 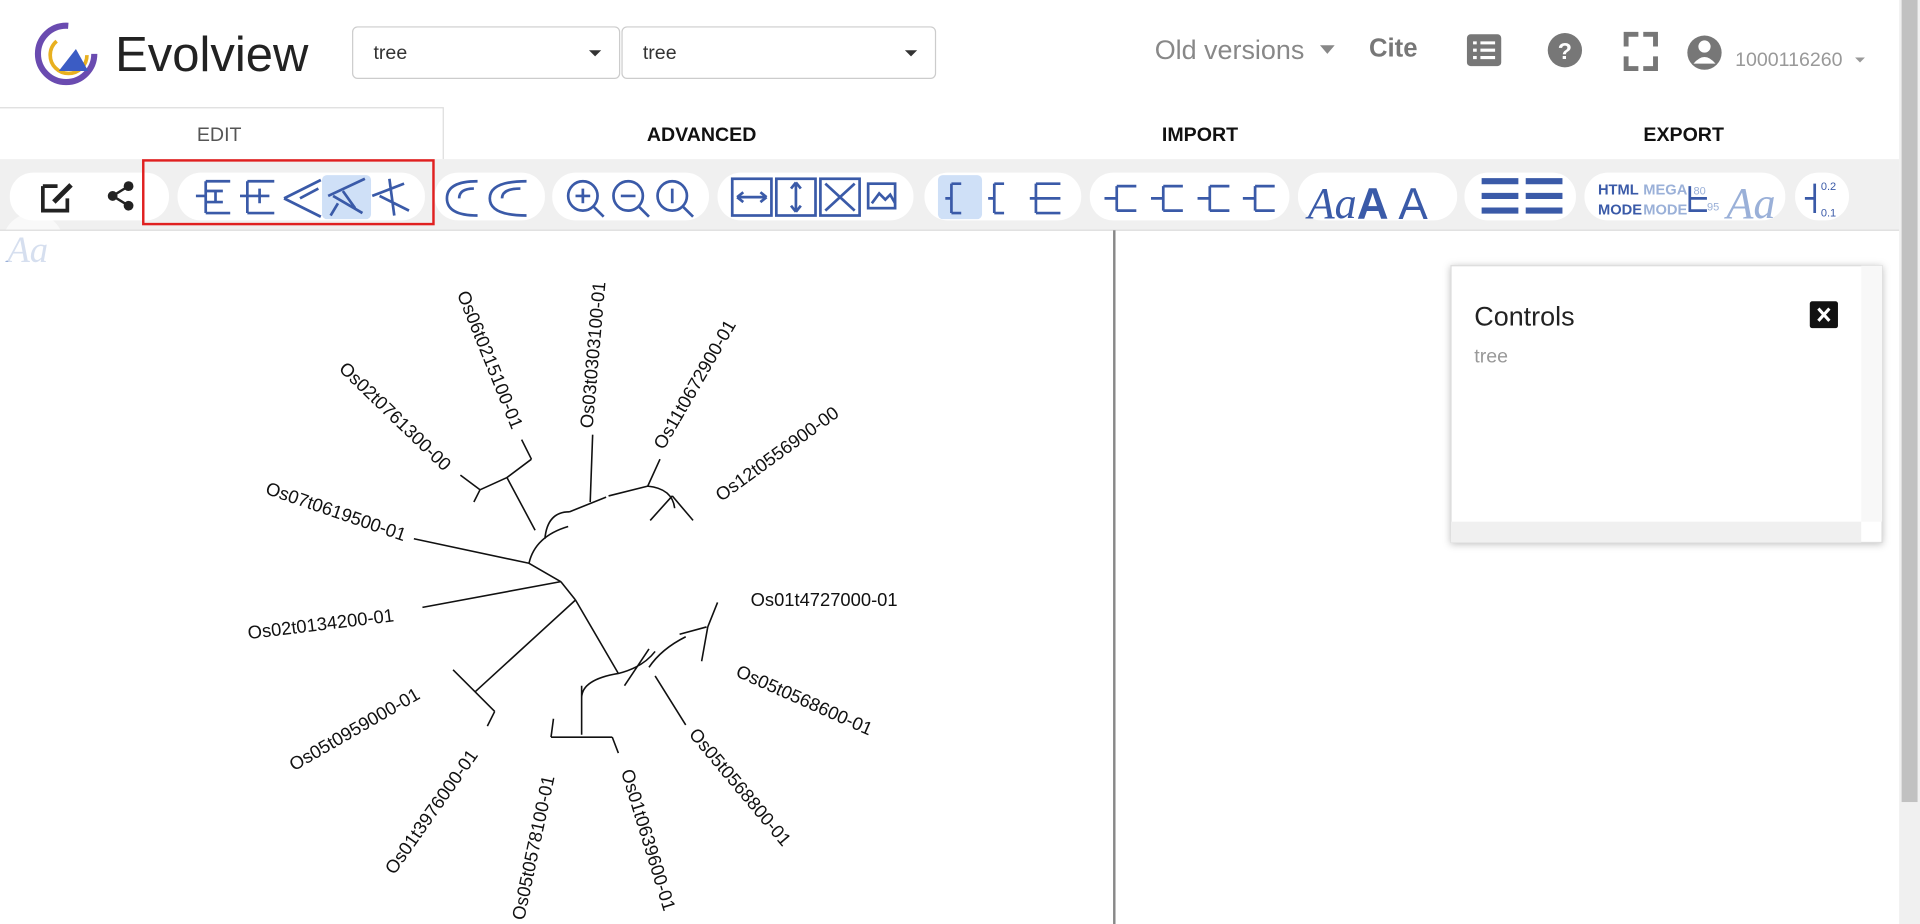 What do you see at coordinates (490, 360) in the screenshot?
I see `leaf-label: Os06t0215100-01` at bounding box center [490, 360].